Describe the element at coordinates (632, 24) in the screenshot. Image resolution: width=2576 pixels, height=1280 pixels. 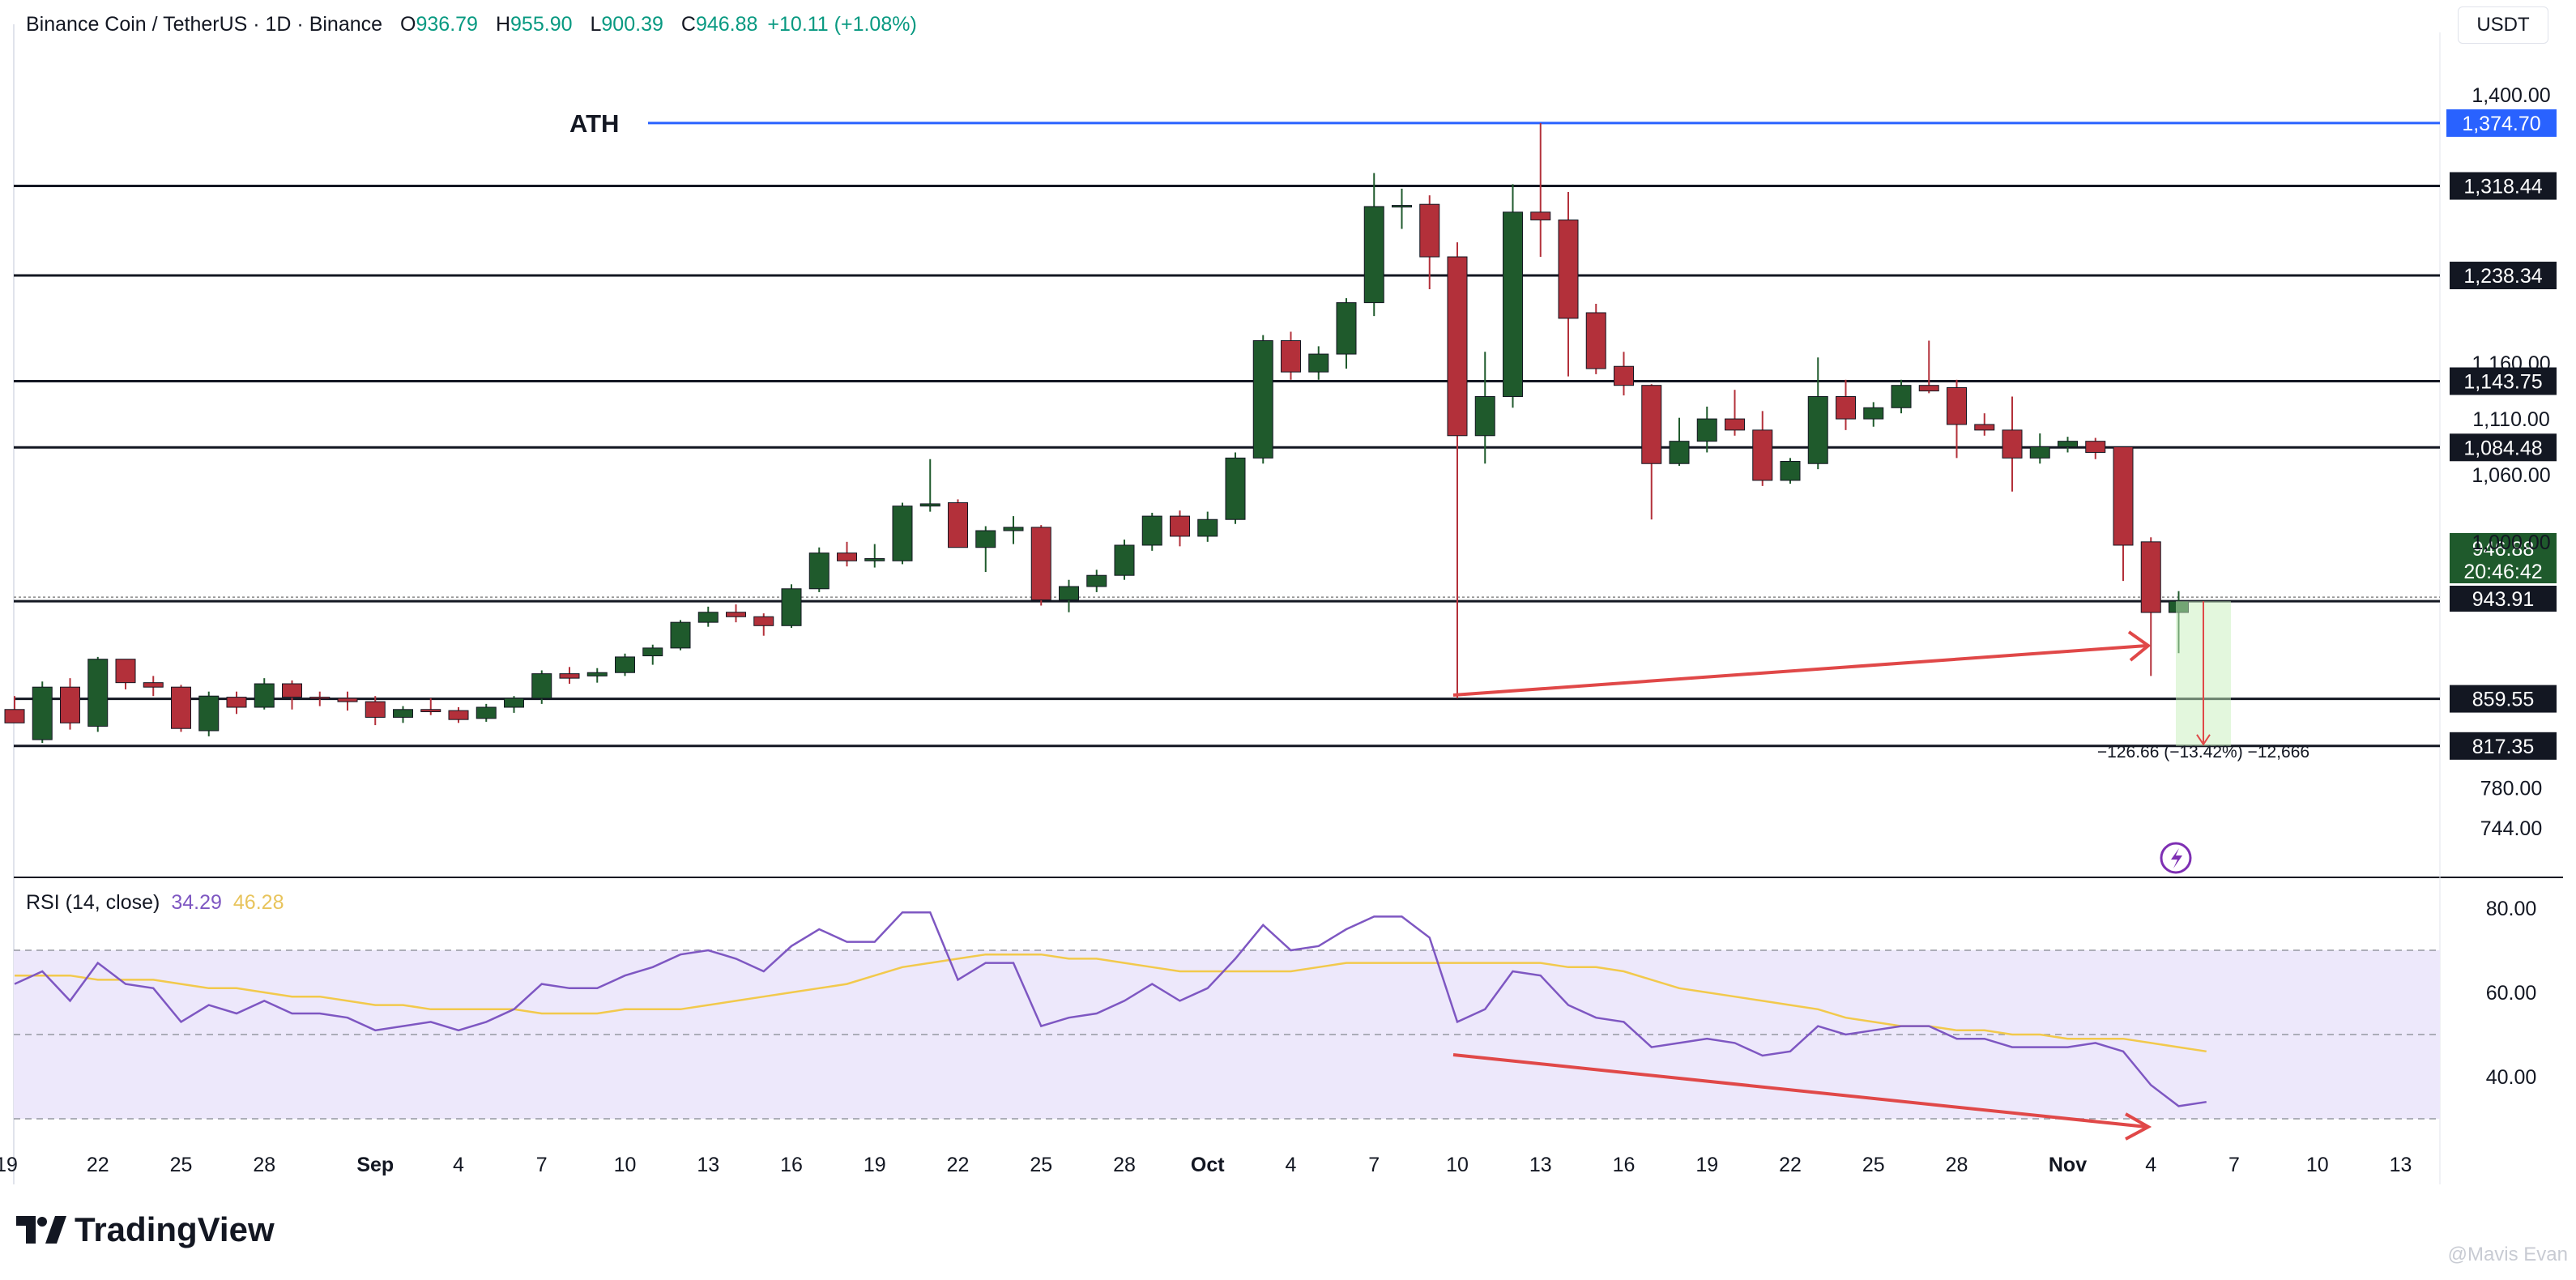
I see `low-value: 900.39` at that location.